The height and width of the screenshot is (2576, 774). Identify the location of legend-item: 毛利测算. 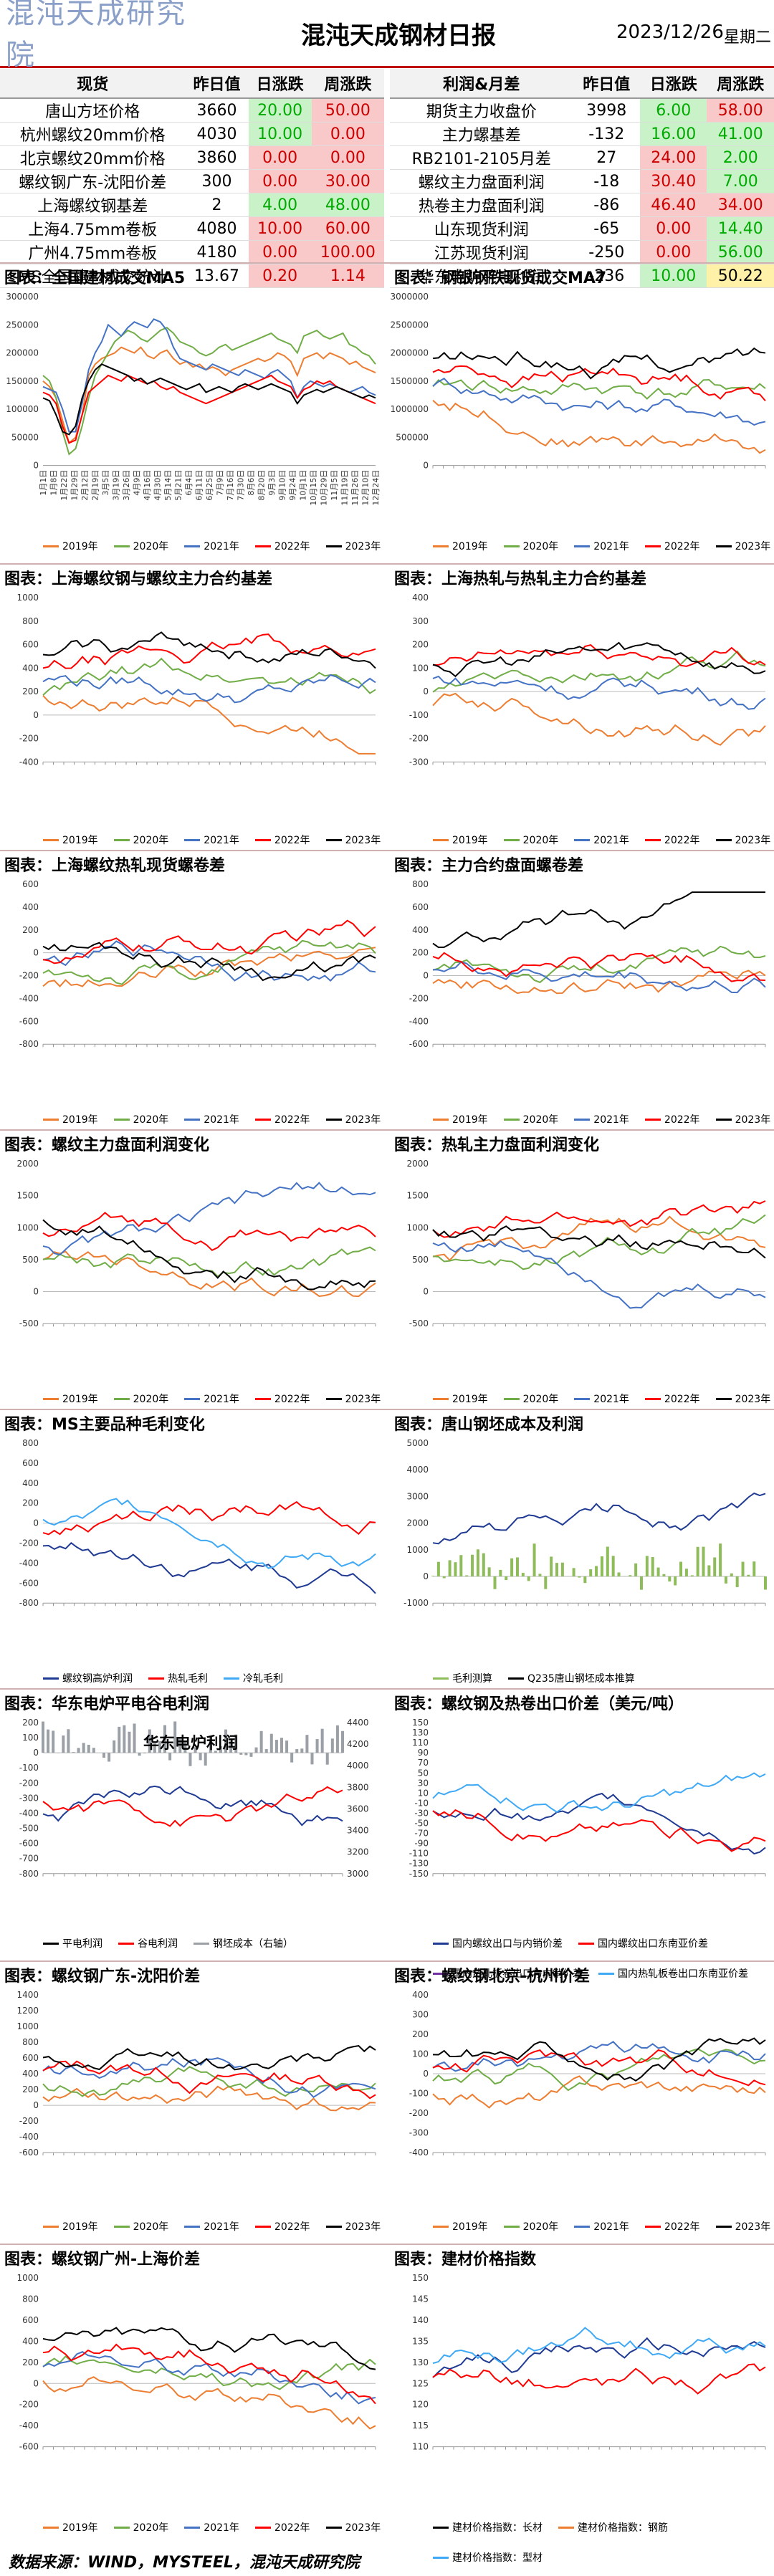
(463, 1678).